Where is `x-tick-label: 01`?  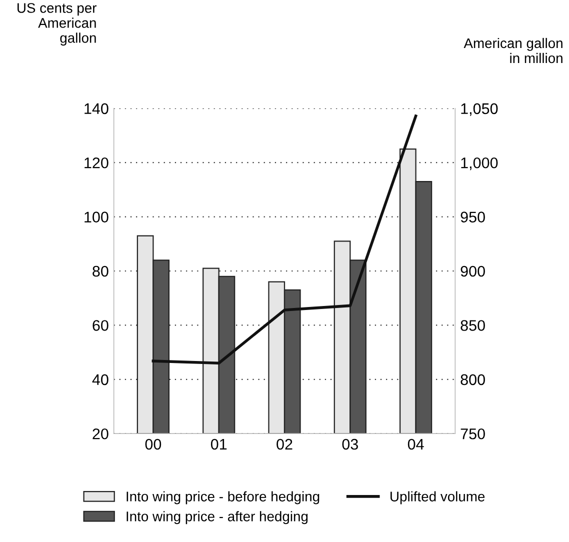
x-tick-label: 01 is located at coordinates (218, 444).